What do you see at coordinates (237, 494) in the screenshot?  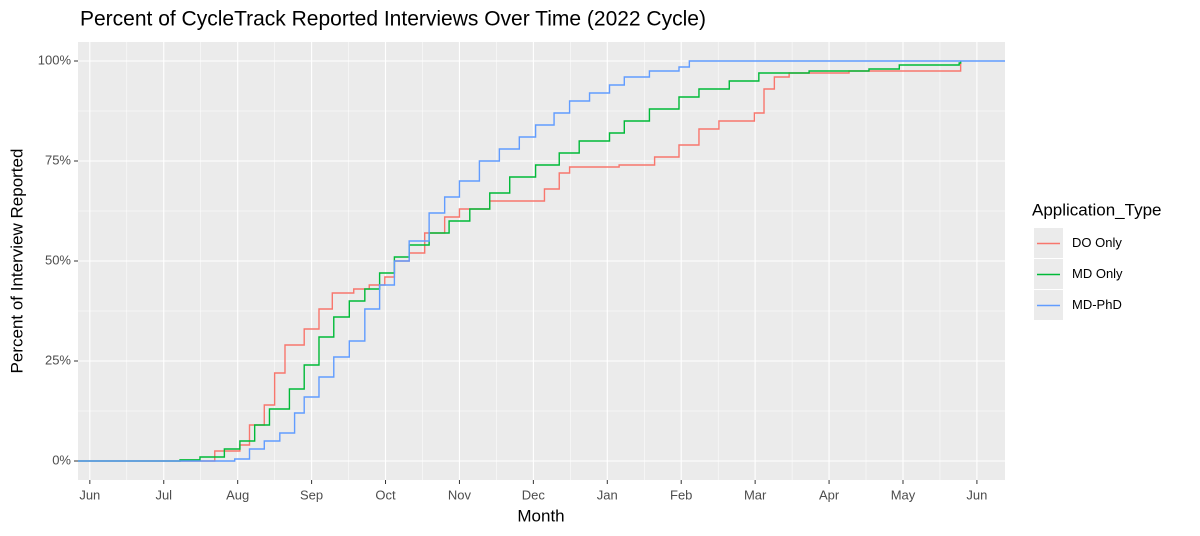 I see `x-tick-label: Aug` at bounding box center [237, 494].